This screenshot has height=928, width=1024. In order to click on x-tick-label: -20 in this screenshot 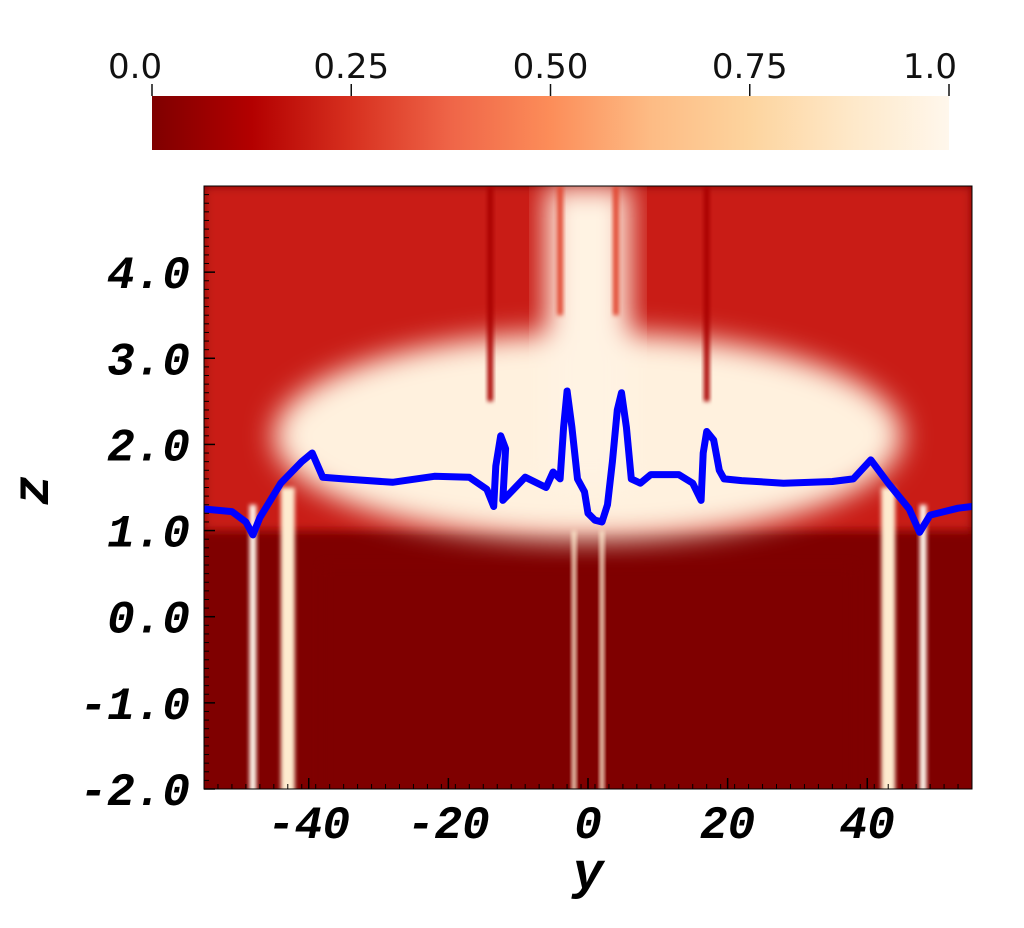, I will do `click(448, 826)`.